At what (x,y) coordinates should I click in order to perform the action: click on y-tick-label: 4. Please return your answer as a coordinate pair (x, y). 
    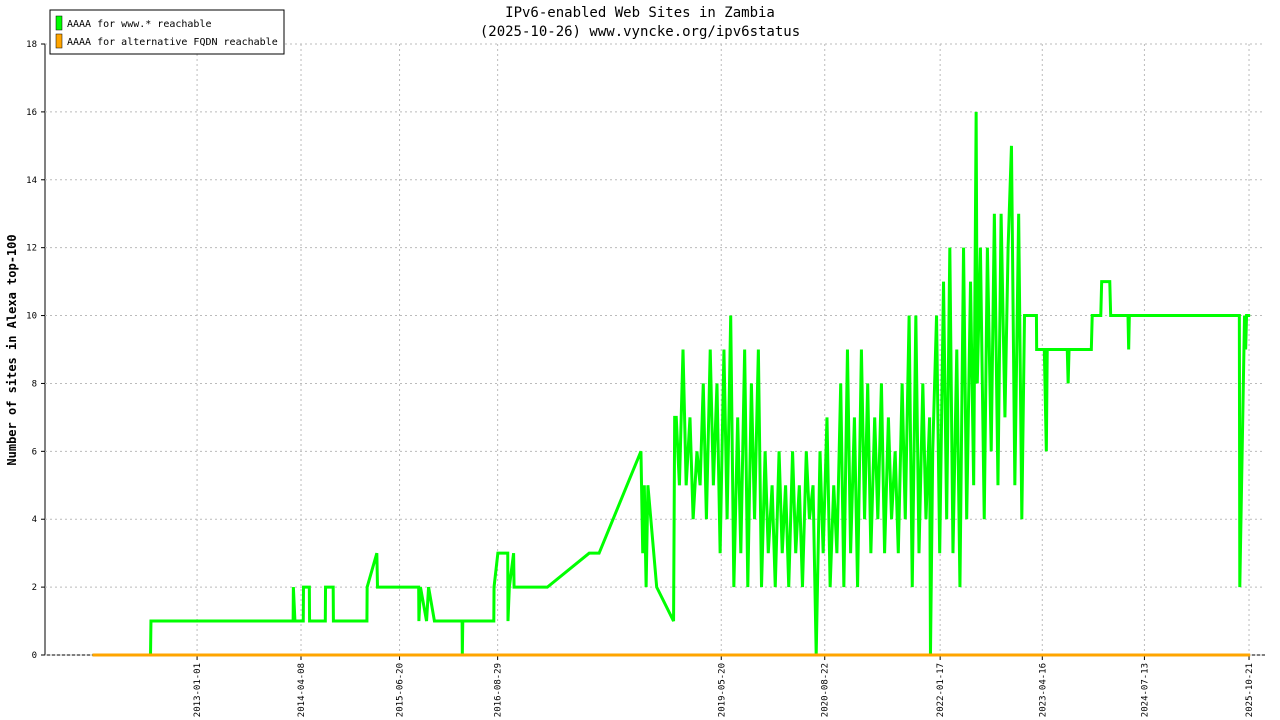
    Looking at the image, I should click on (34, 520).